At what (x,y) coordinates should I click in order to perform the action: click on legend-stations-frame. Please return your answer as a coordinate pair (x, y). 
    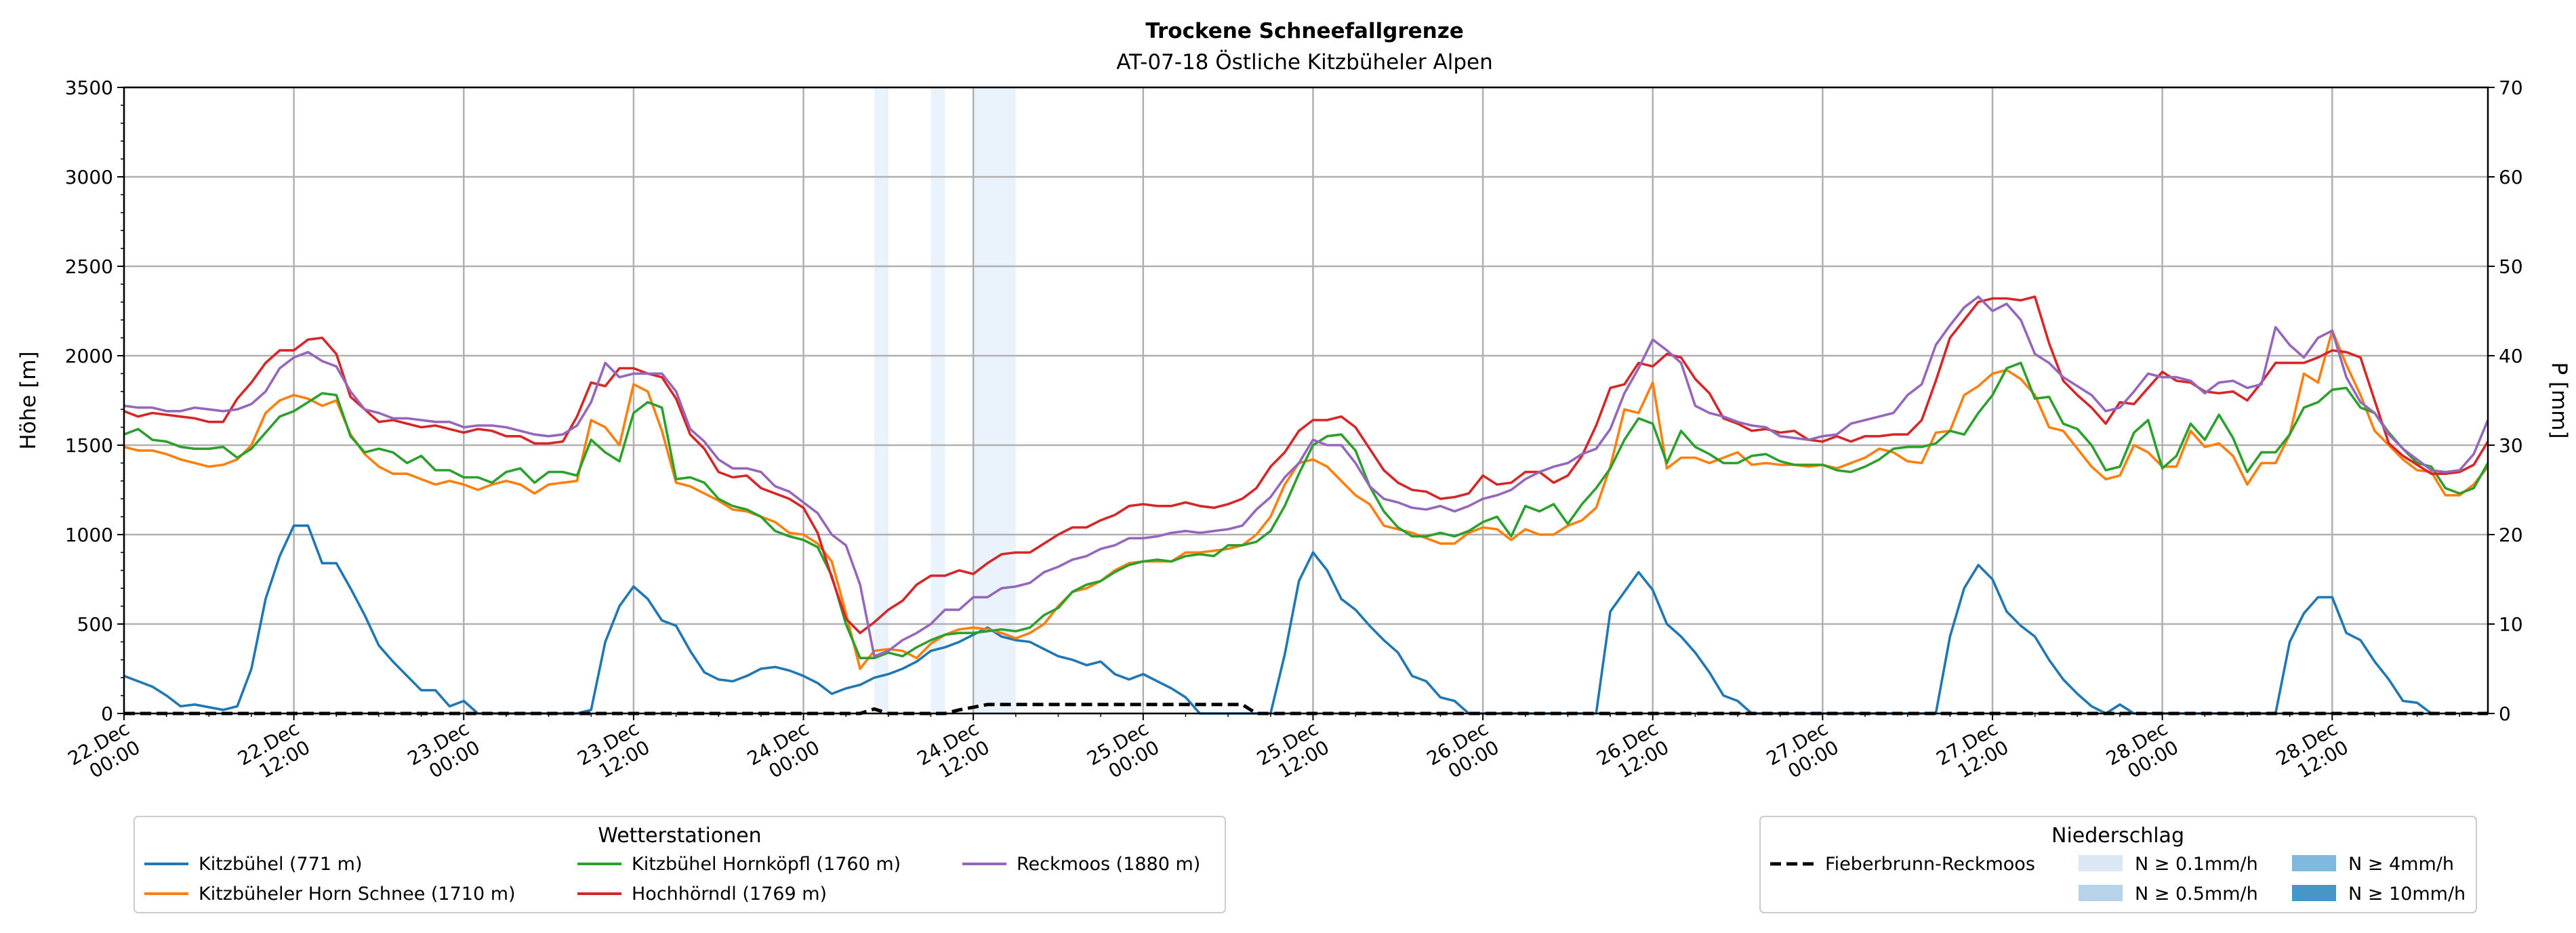
    Looking at the image, I should click on (680, 864).